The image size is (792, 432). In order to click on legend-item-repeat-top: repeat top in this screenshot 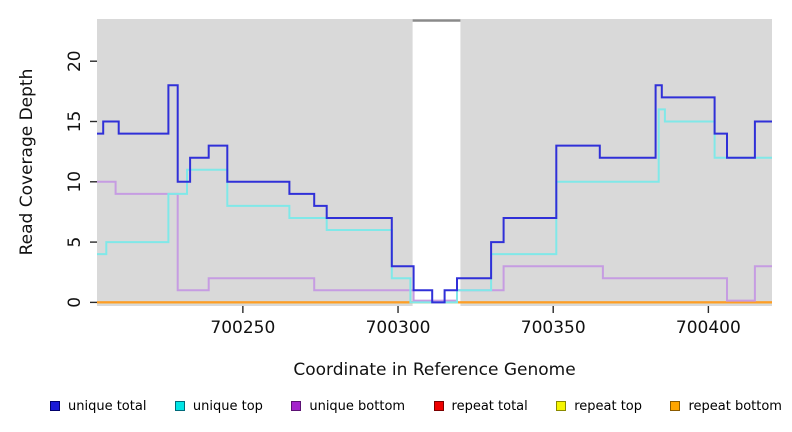, I will do `click(599, 406)`.